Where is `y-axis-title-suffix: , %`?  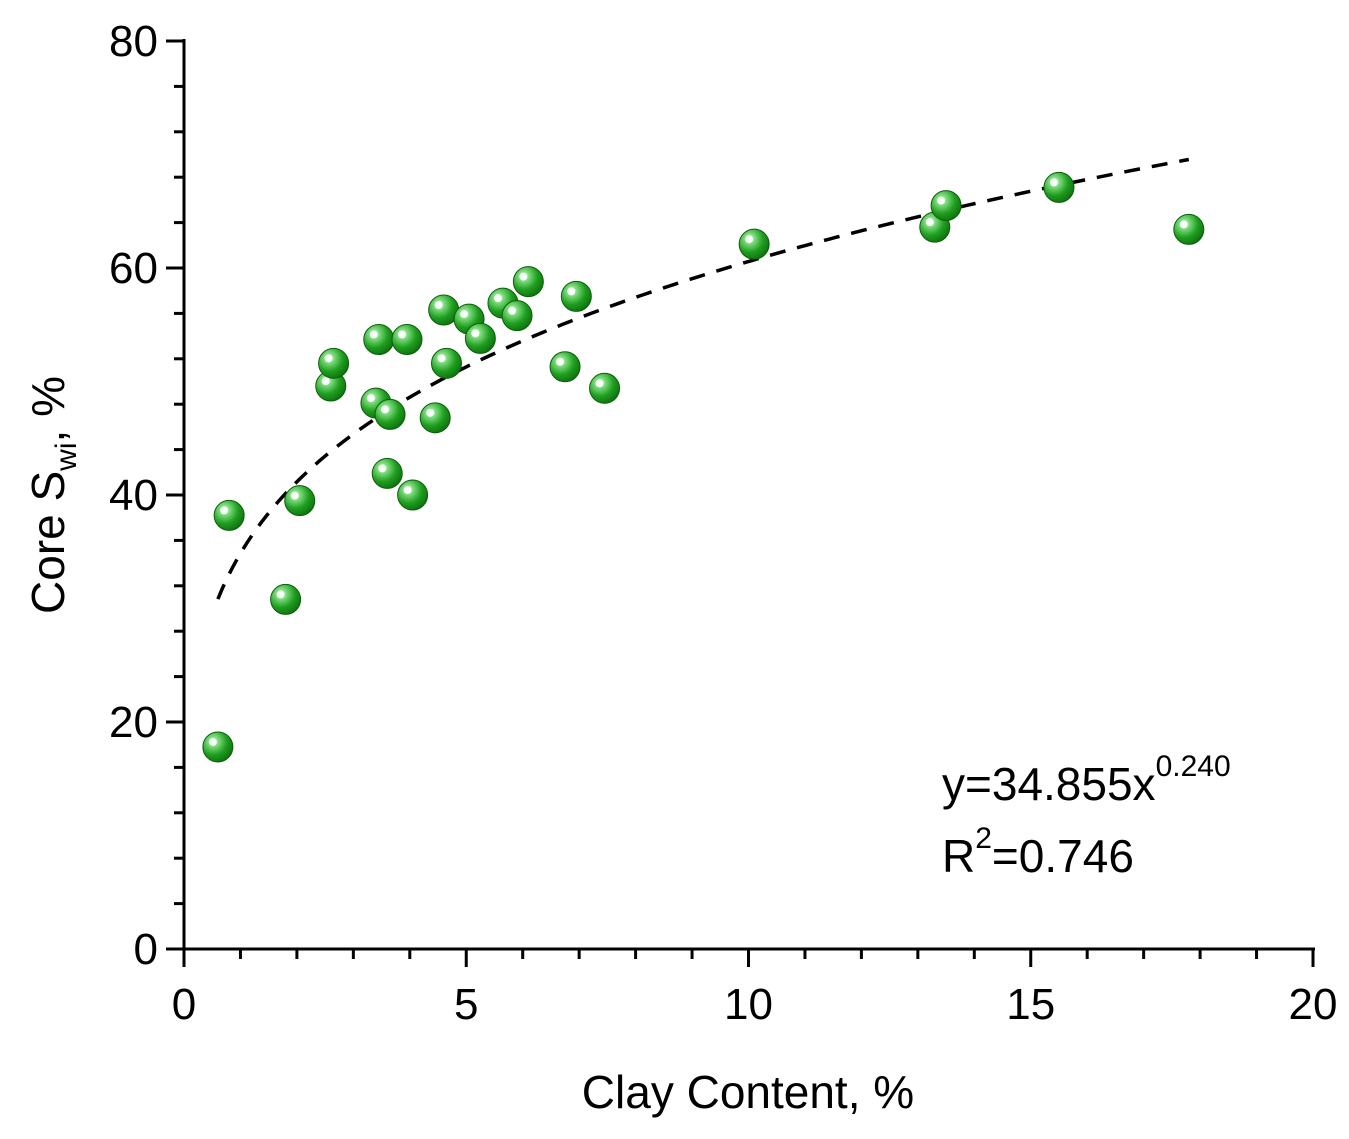
y-axis-title-suffix: , % is located at coordinates (48, 409).